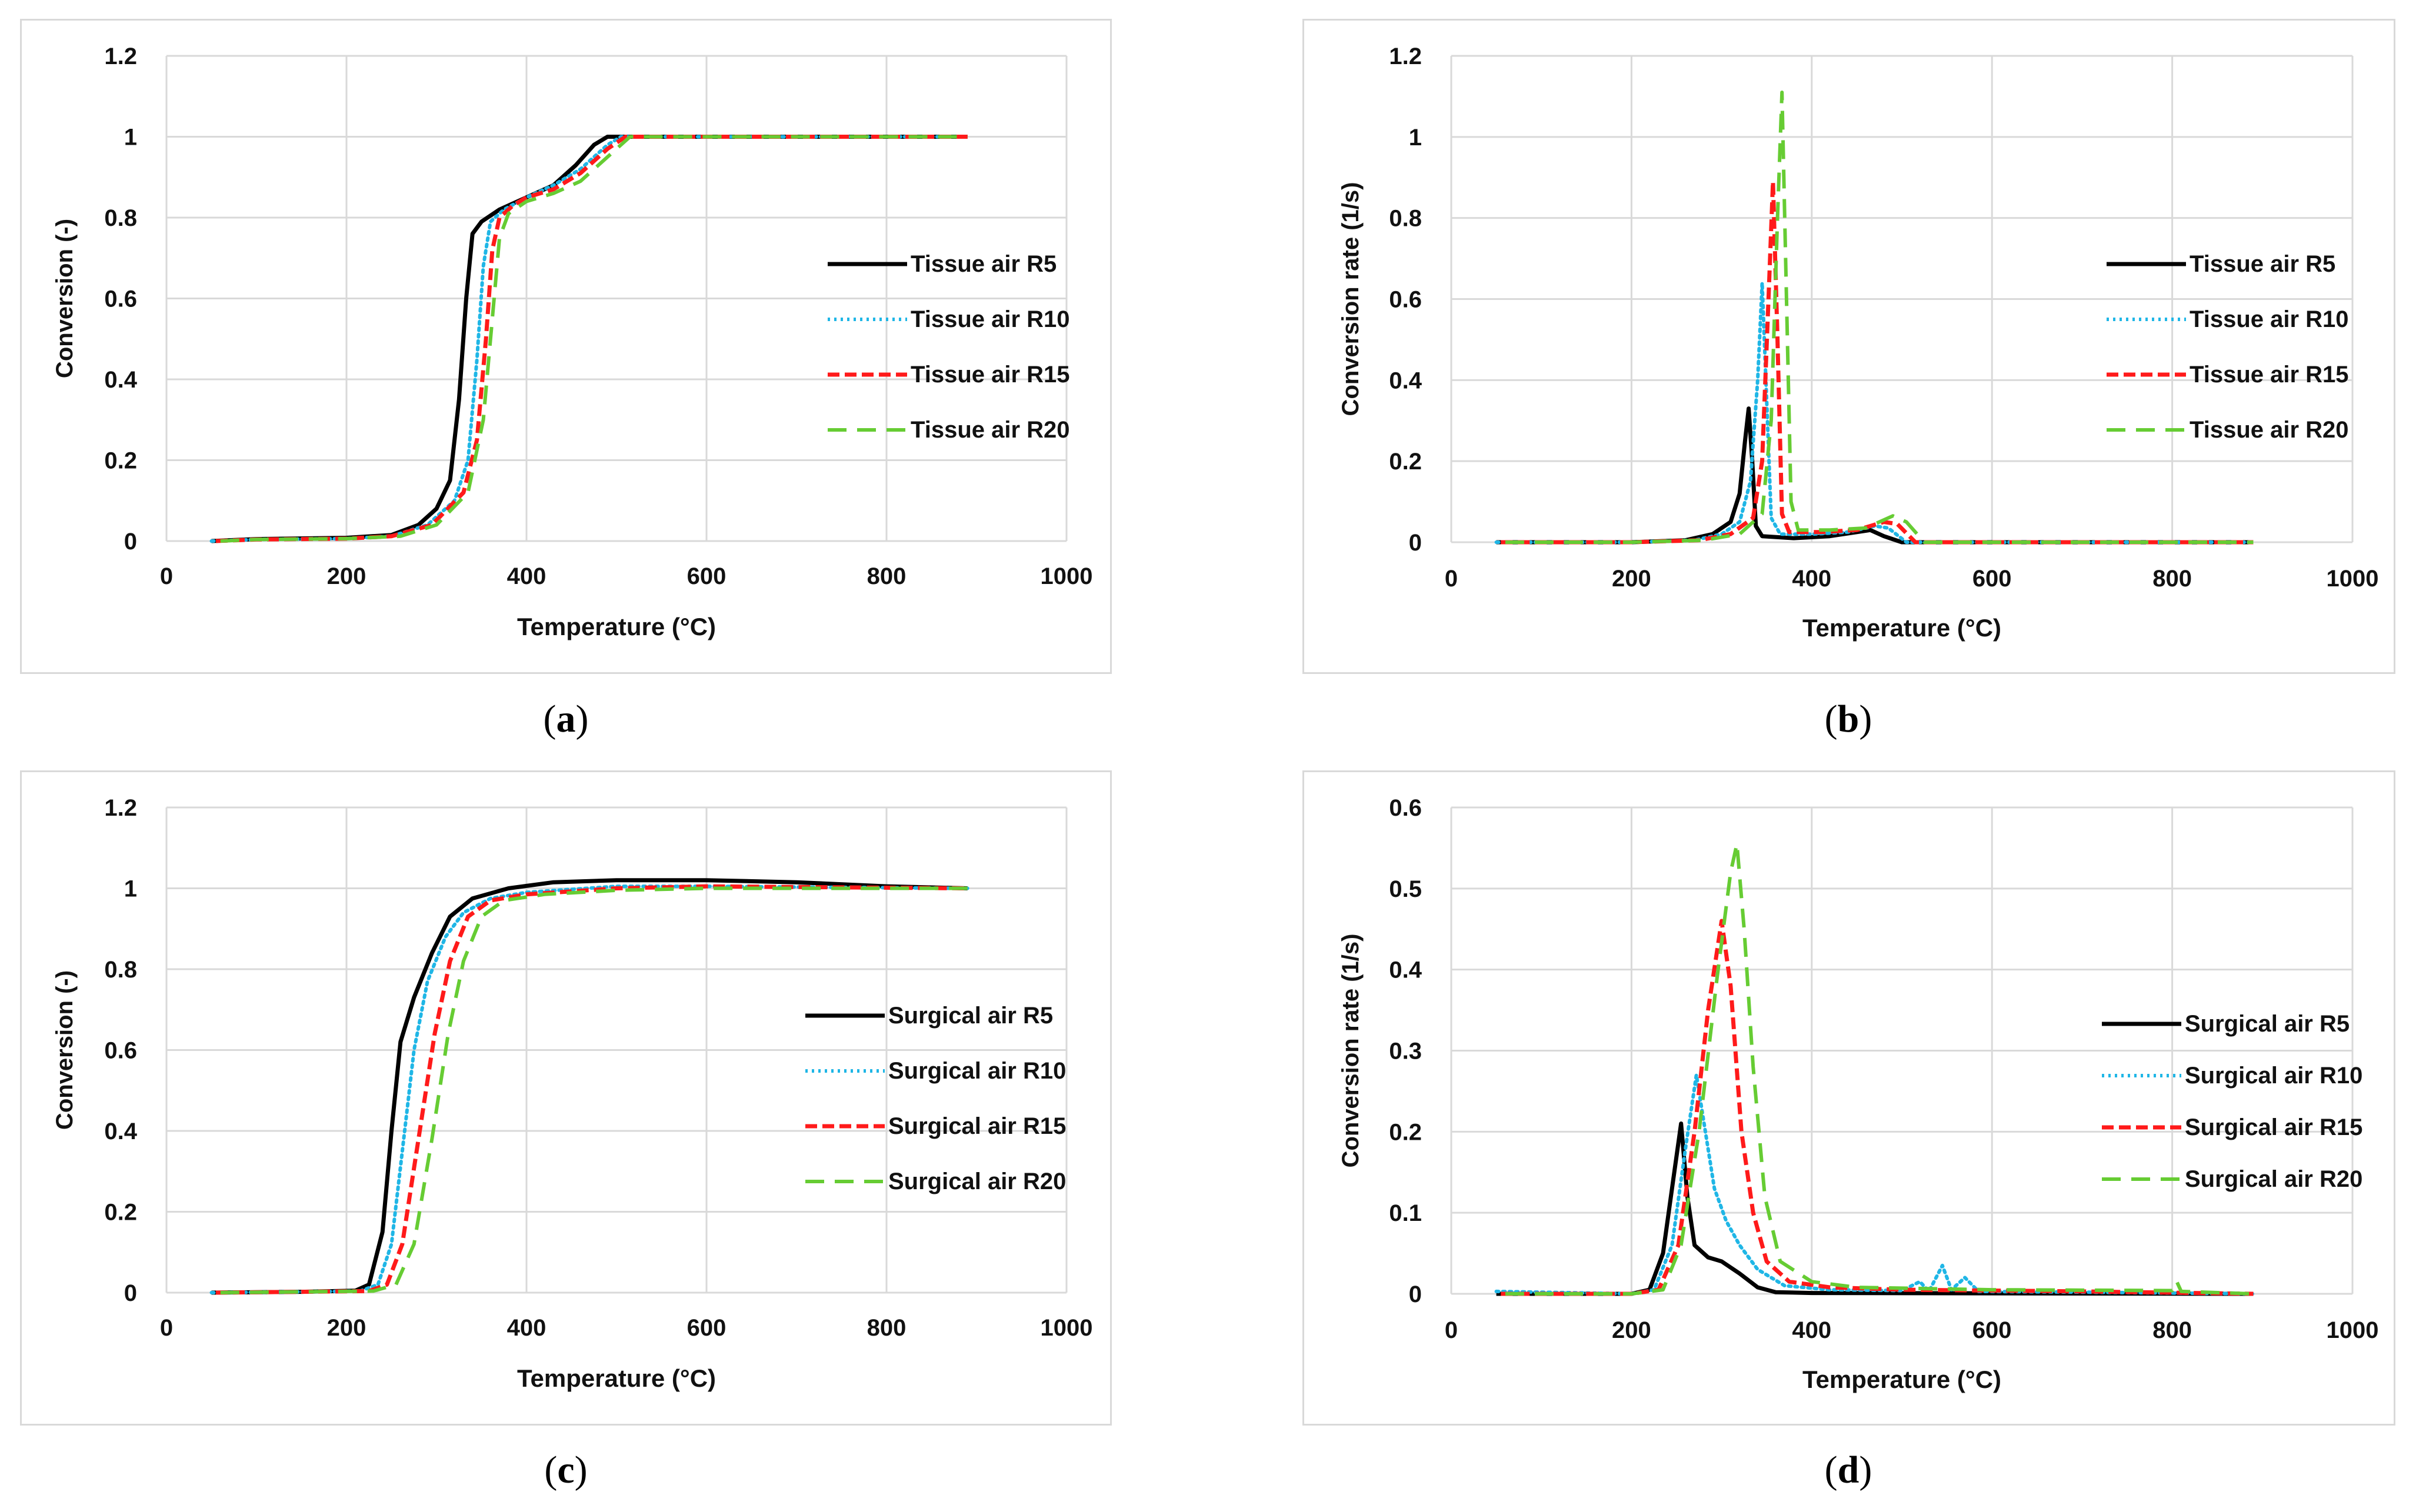 The image size is (2416, 1512). What do you see at coordinates (1406, 1213) in the screenshot?
I see `y-tick-label: 0.1` at bounding box center [1406, 1213].